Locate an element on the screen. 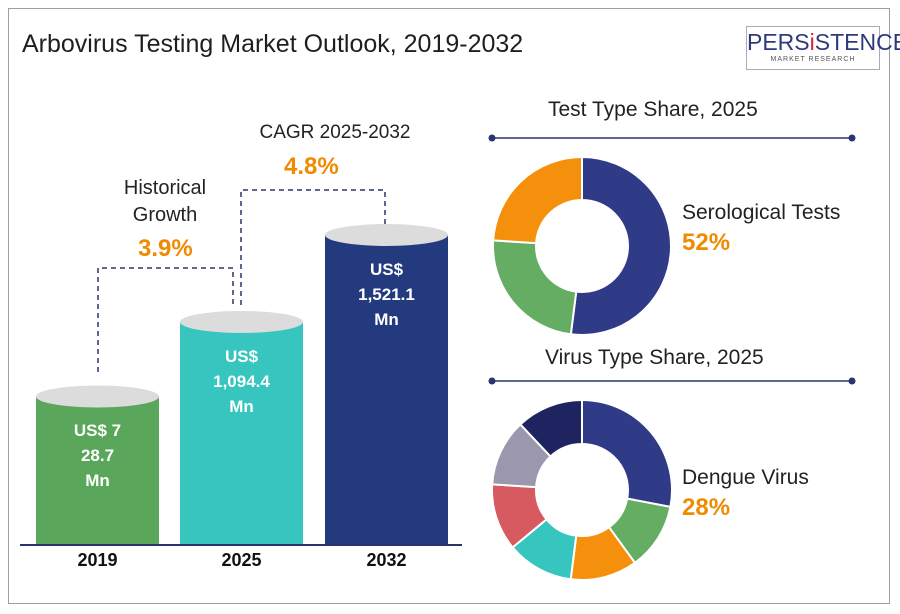 The image size is (900, 614). bar-value-line: 1,094.4 is located at coordinates (241, 381).